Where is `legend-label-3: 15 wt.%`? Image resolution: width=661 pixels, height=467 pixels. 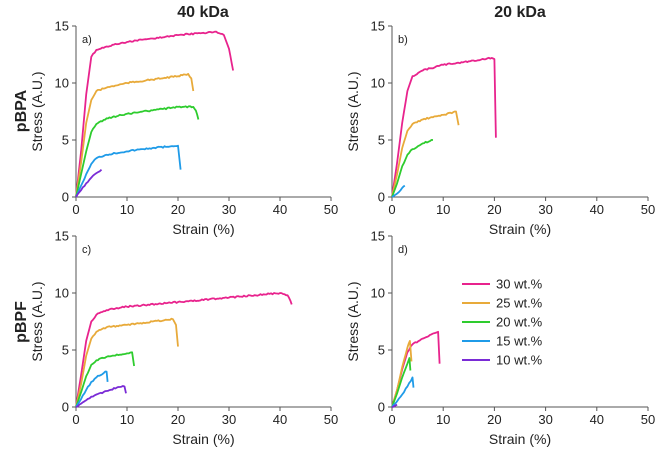 legend-label-3: 15 wt.% is located at coordinates (519, 341).